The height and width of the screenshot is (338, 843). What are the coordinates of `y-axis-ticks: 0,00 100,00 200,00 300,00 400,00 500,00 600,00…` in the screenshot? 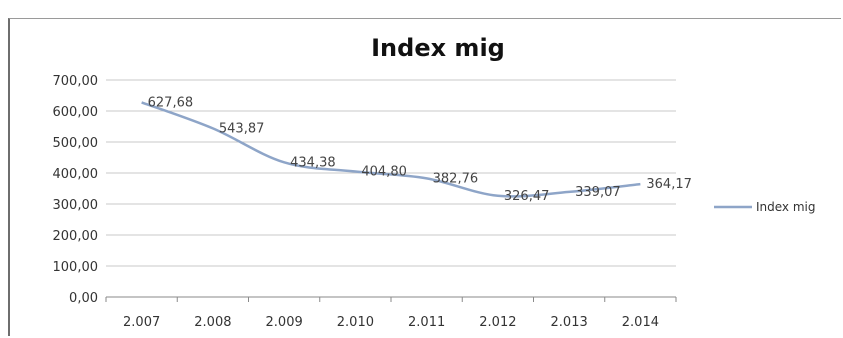 It's located at (76, 190).